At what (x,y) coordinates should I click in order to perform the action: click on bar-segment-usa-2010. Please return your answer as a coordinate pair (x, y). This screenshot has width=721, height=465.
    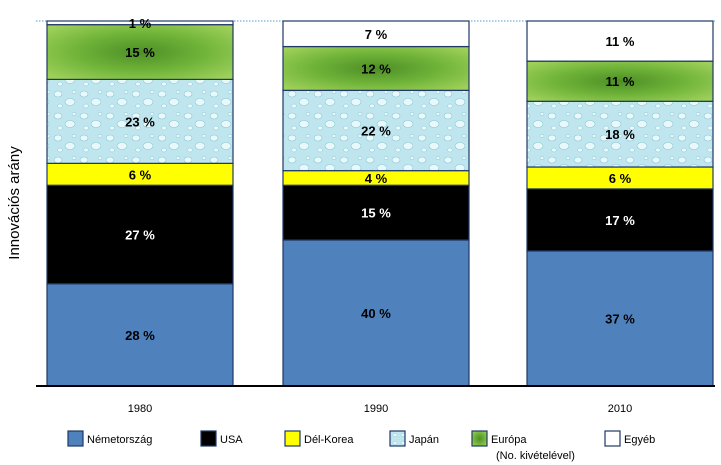
    Looking at the image, I should click on (620, 220).